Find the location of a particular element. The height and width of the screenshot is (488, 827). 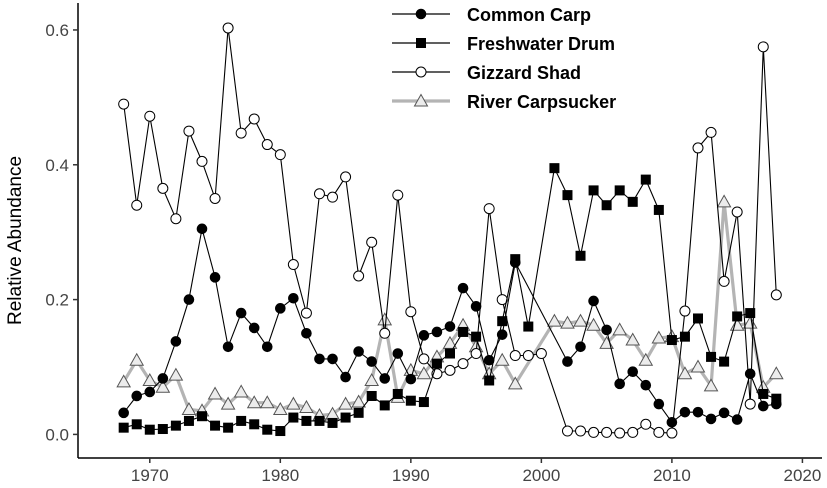

legend-label: Freshwater Drum is located at coordinates (541, 44).